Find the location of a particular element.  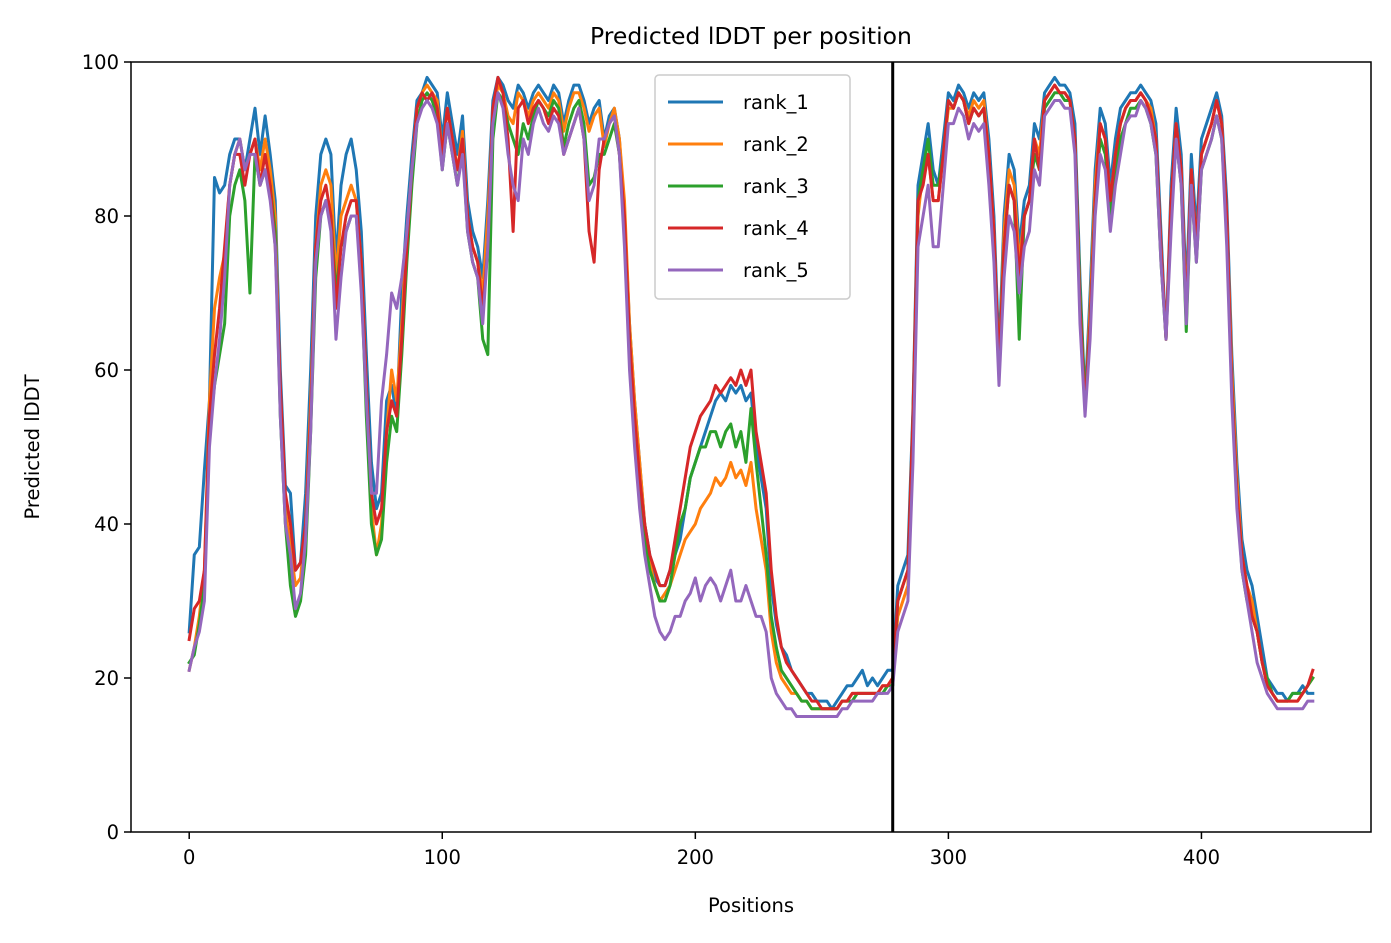

legend-label: rank_5 is located at coordinates (776, 270).